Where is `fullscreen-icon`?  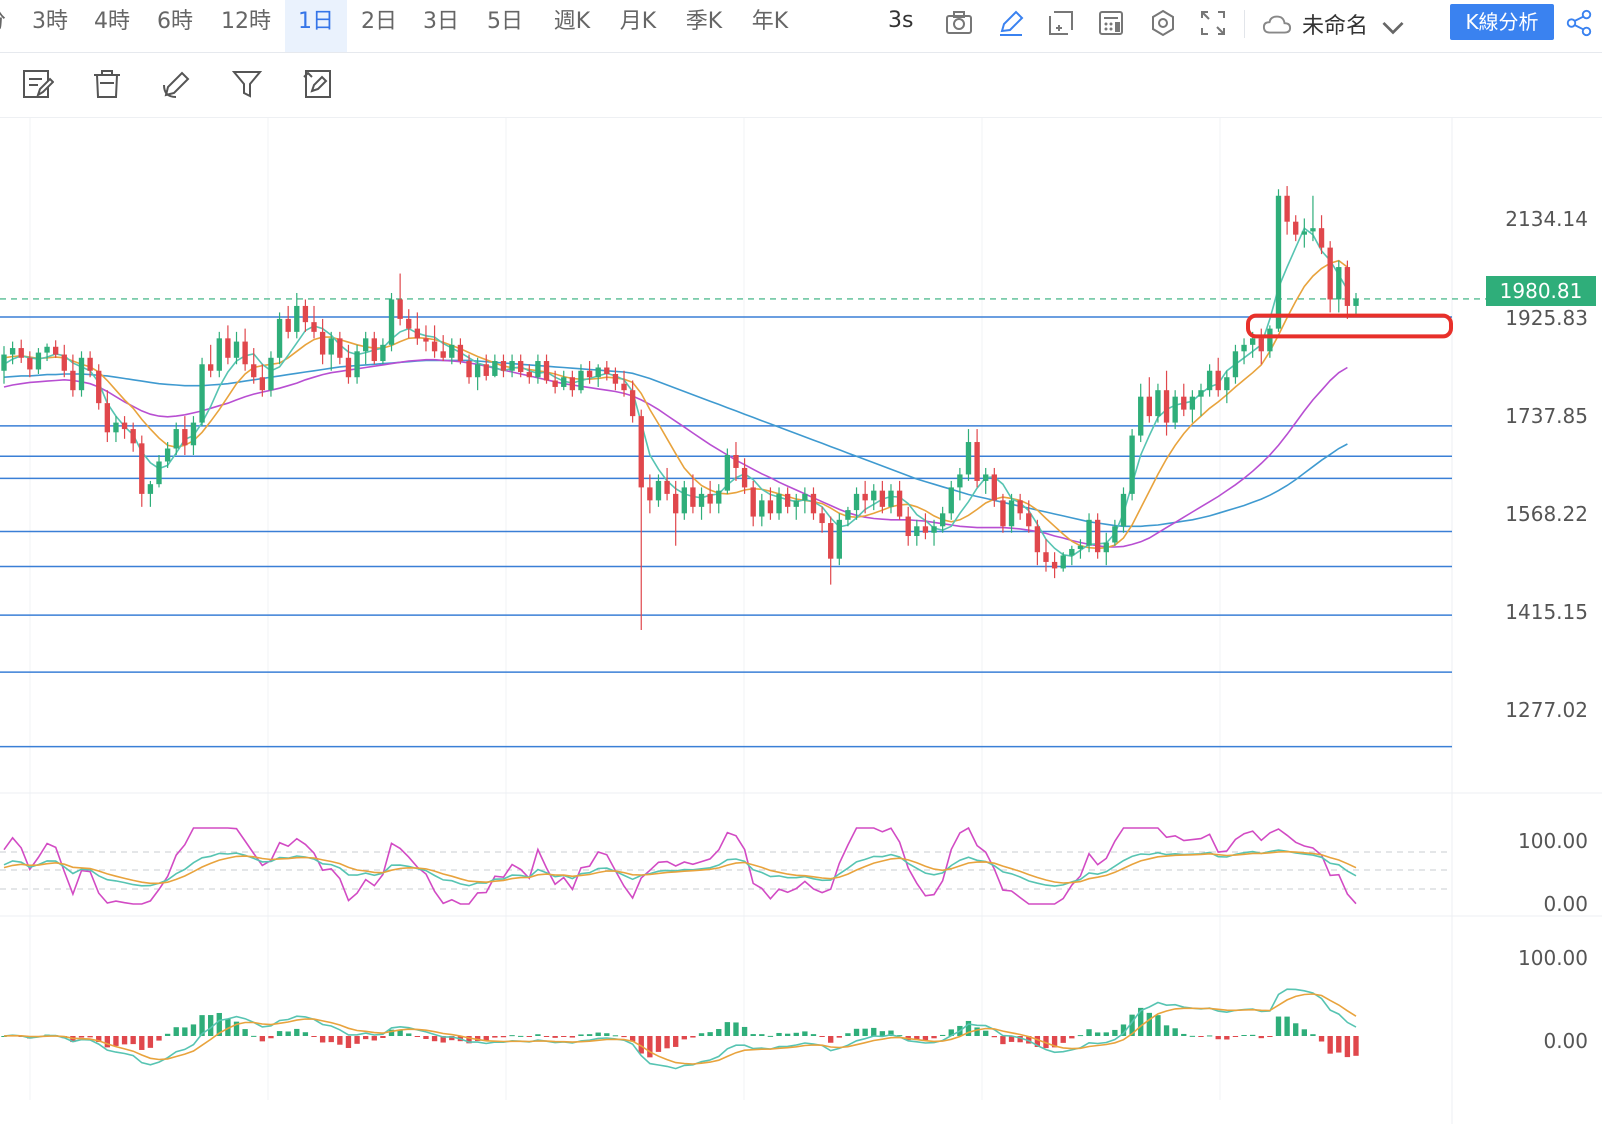 fullscreen-icon is located at coordinates (1213, 23).